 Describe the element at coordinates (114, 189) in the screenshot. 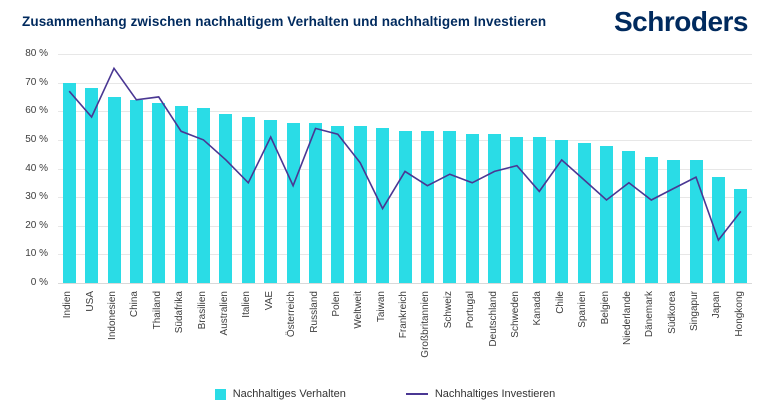

I see `bar-Indonesien` at that location.